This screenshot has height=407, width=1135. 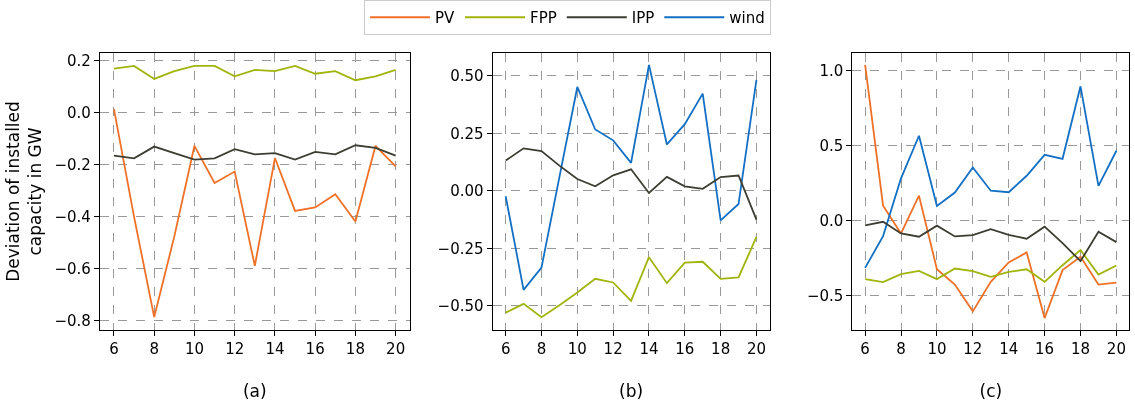 What do you see at coordinates (23, 191) in the screenshot?
I see `y-axis-title: Deviation of installed capacity in GW` at bounding box center [23, 191].